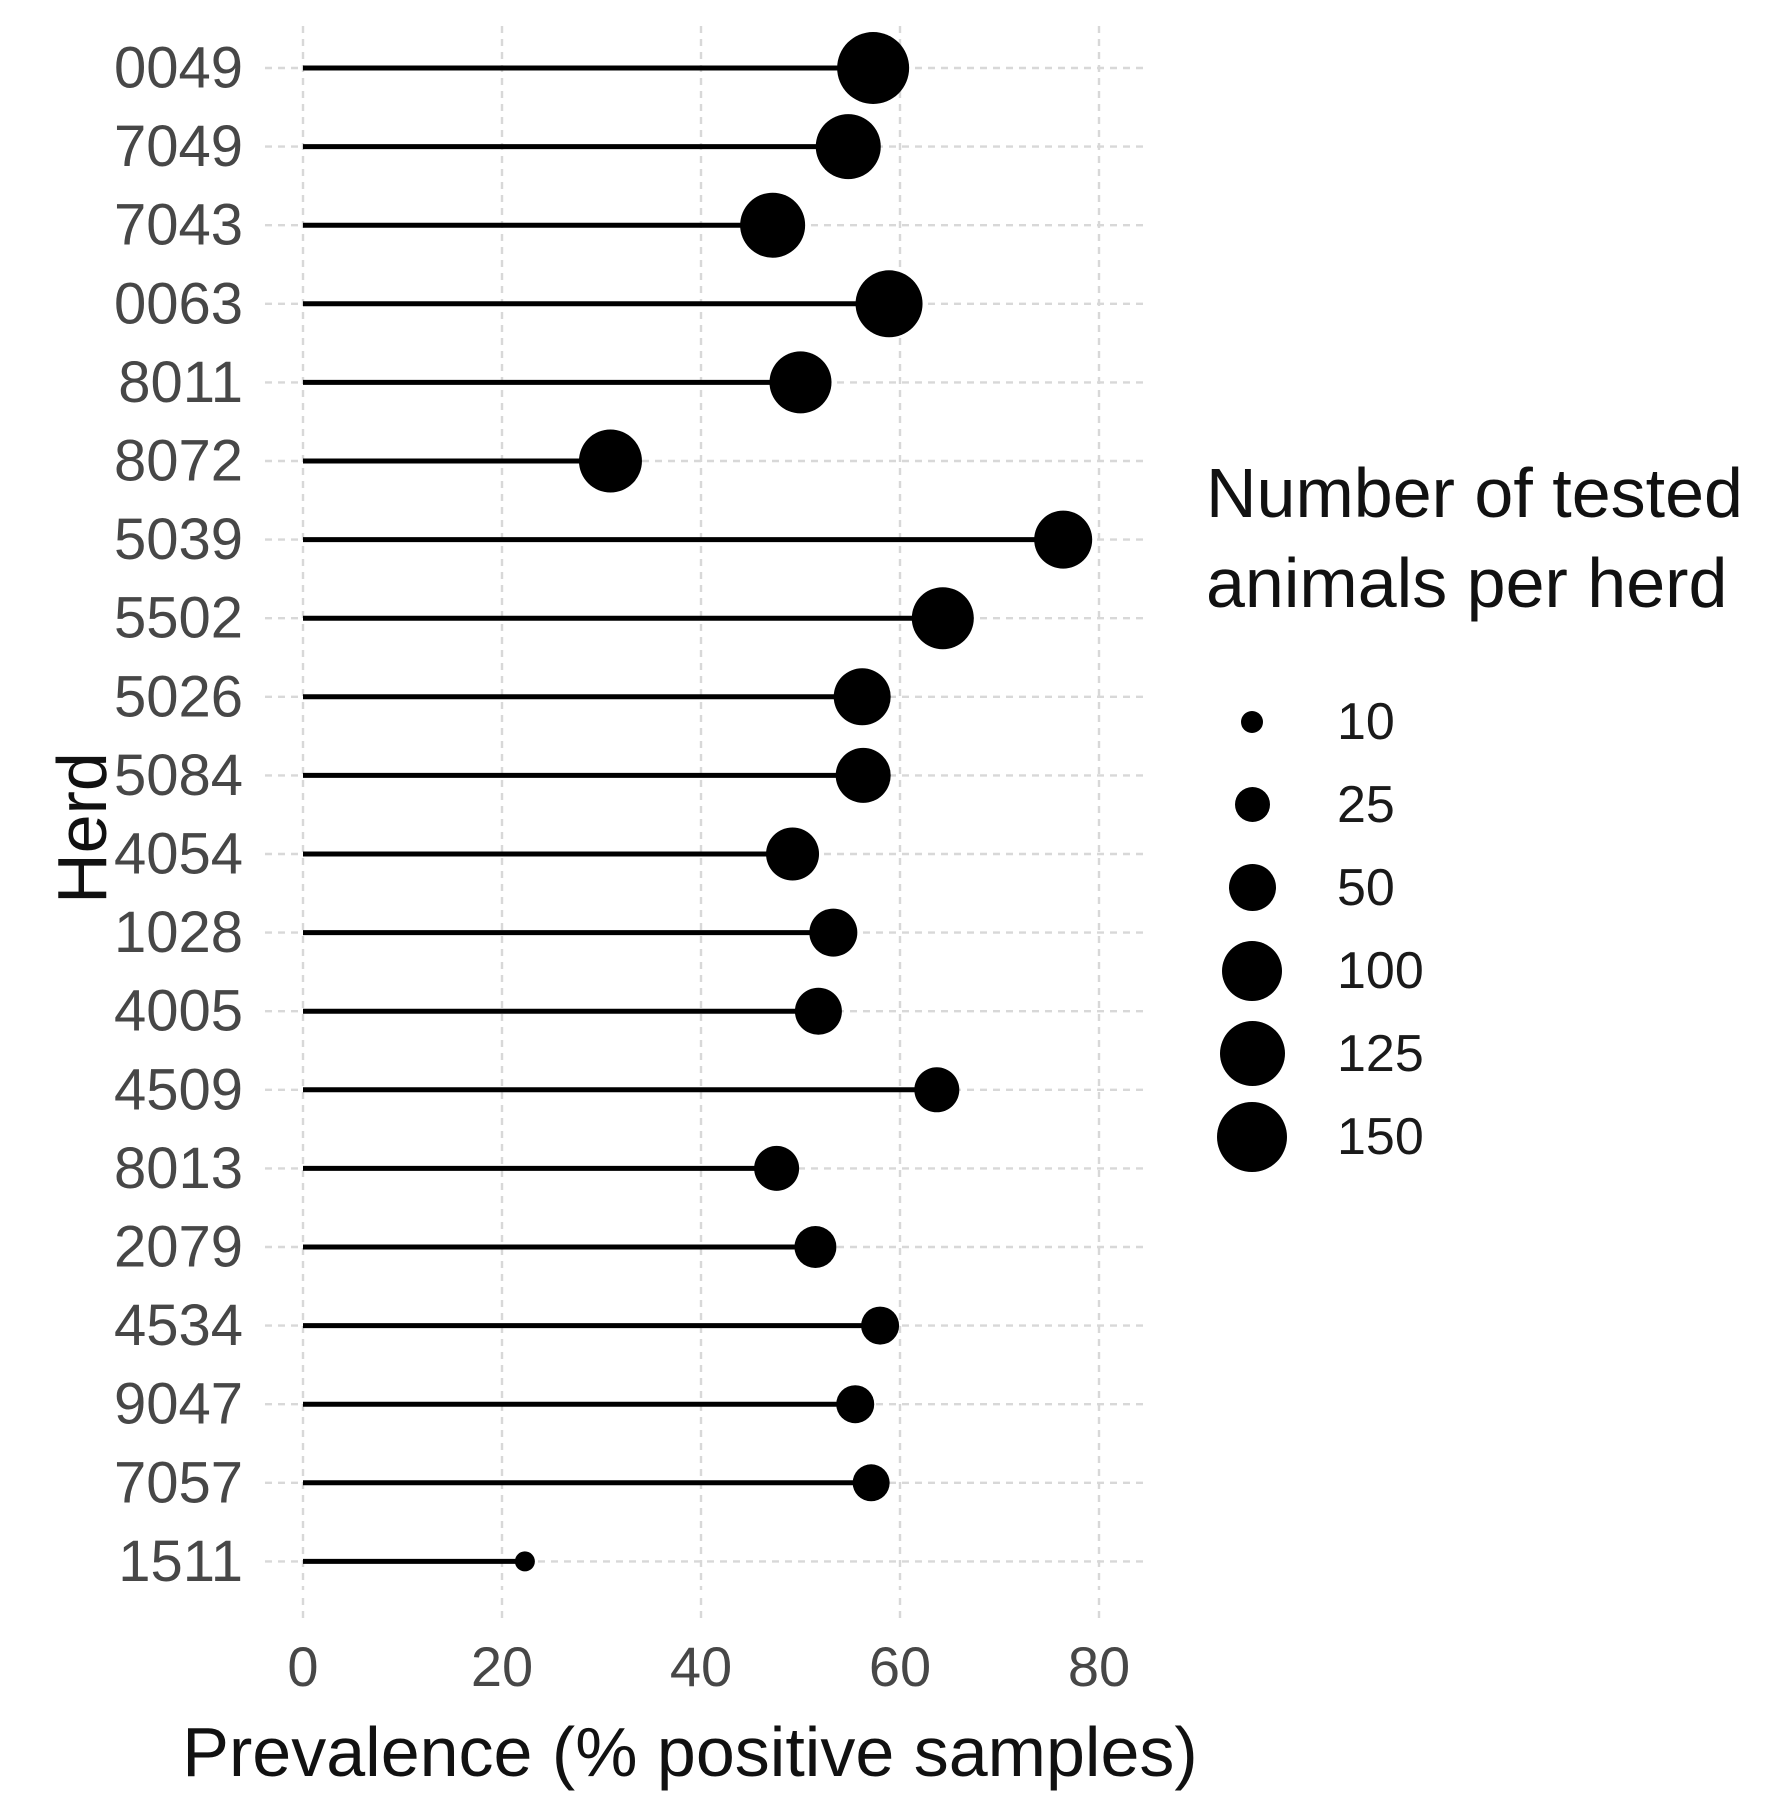 Image resolution: width=1768 pixels, height=1803 pixels. I want to click on legend-item-label: 50, so click(1366, 887).